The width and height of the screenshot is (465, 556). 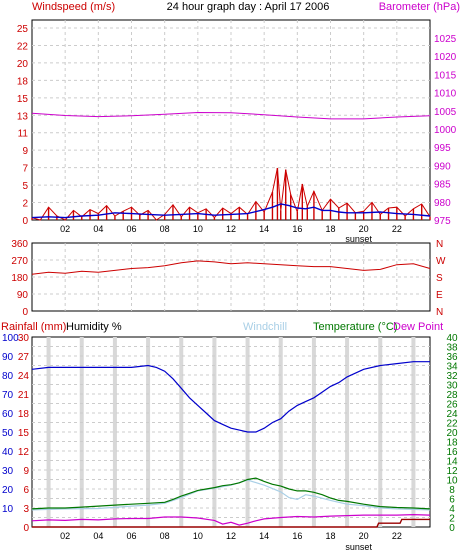 I want to click on rainfall-line, so click(x=231, y=523).